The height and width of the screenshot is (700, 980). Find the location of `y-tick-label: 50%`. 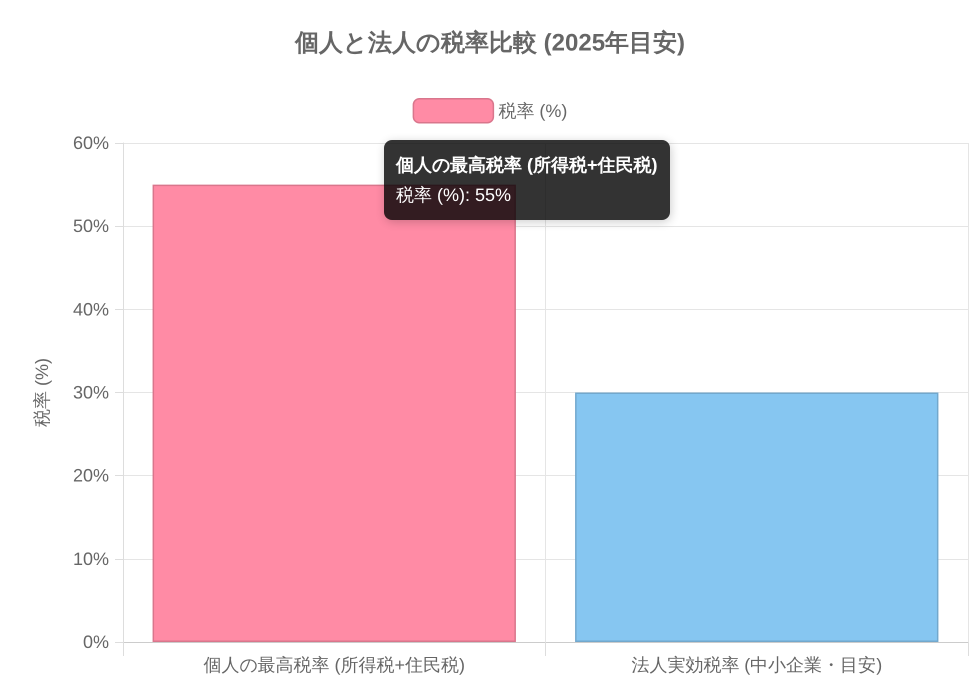

y-tick-label: 50% is located at coordinates (90, 226).